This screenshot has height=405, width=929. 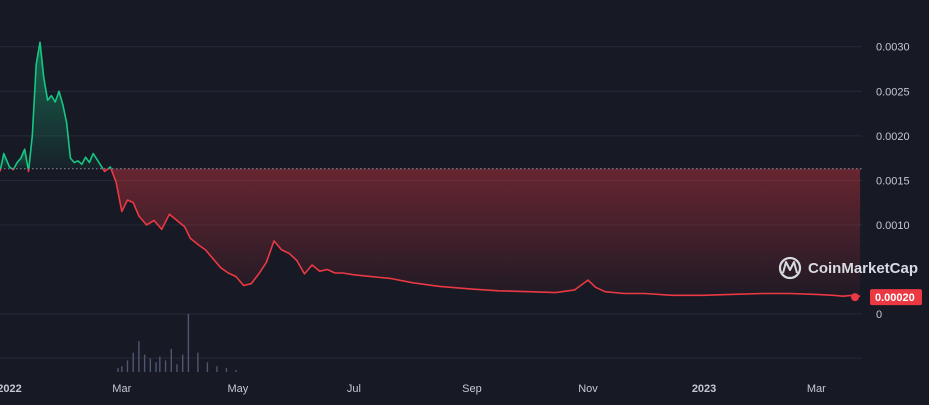 What do you see at coordinates (893, 137) in the screenshot?
I see `y-tick-label-3: 0.0020` at bounding box center [893, 137].